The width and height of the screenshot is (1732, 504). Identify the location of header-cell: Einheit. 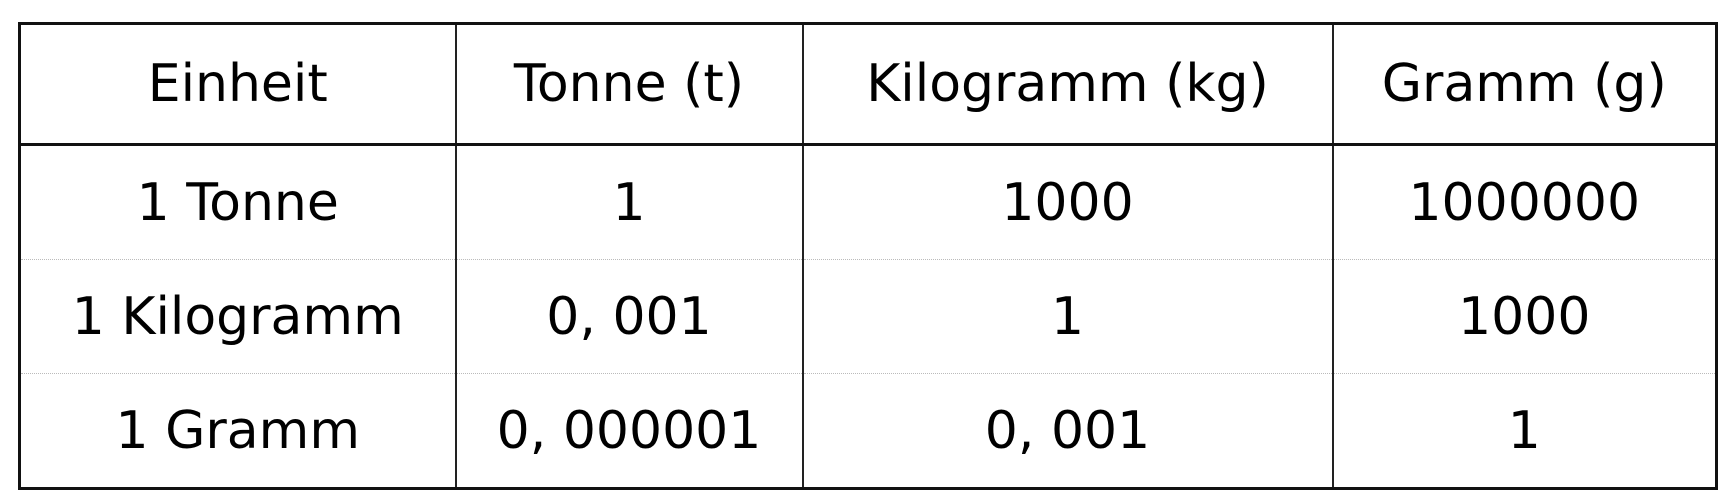
(237, 84).